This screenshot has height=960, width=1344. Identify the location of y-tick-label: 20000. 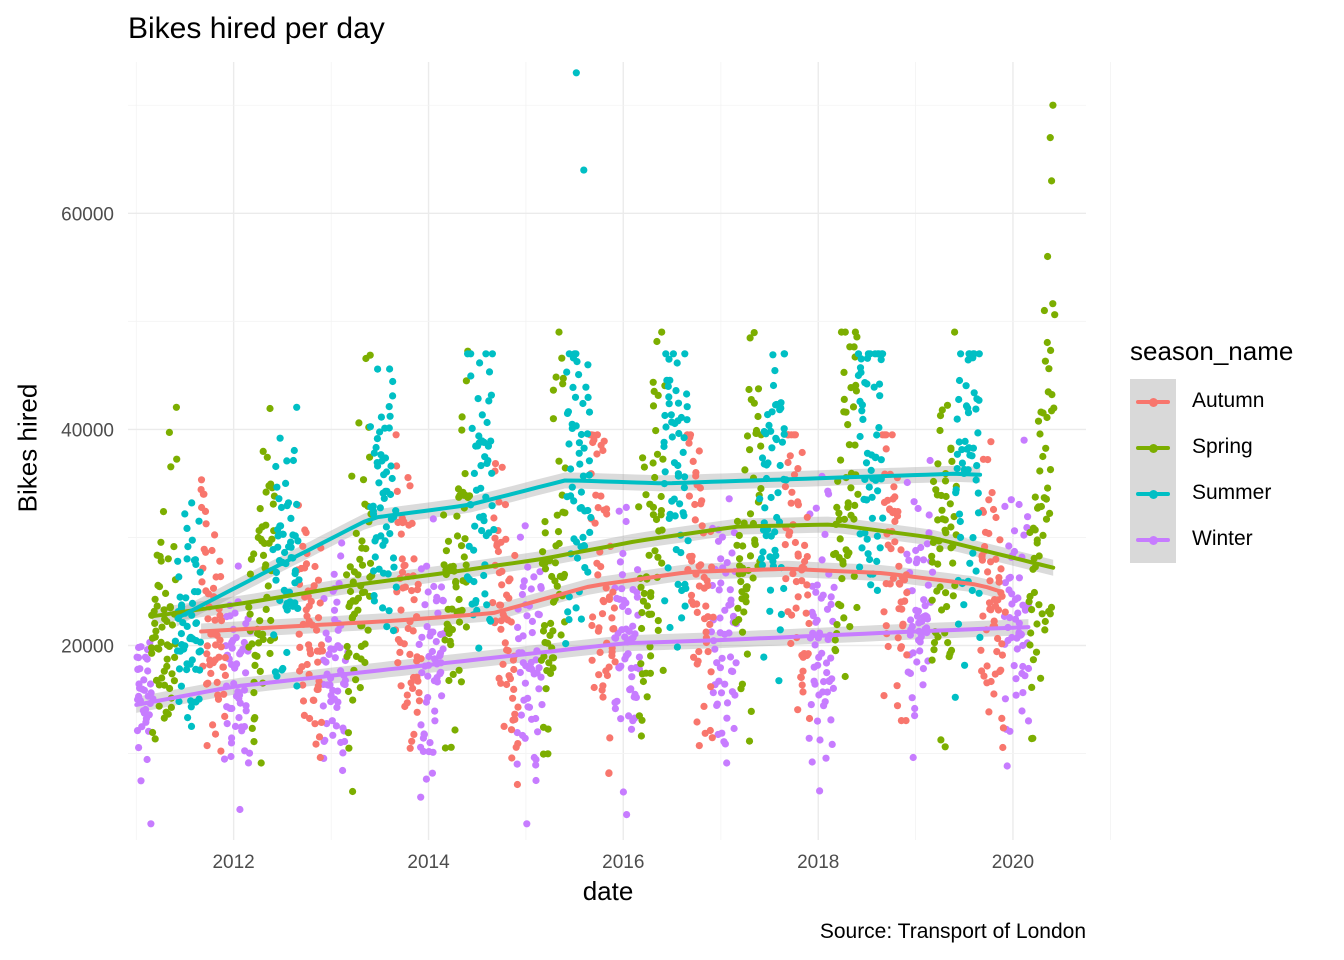
(87, 647).